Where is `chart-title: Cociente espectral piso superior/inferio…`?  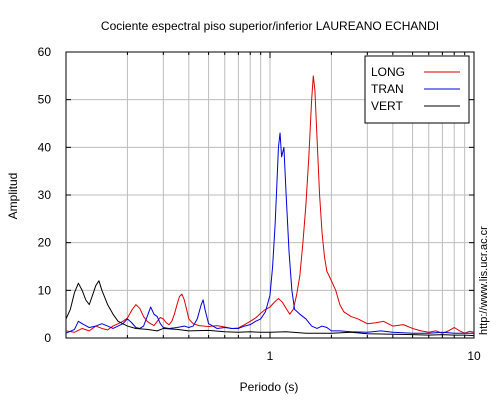 chart-title: Cociente espectral piso superior/inferio… is located at coordinates (270, 26).